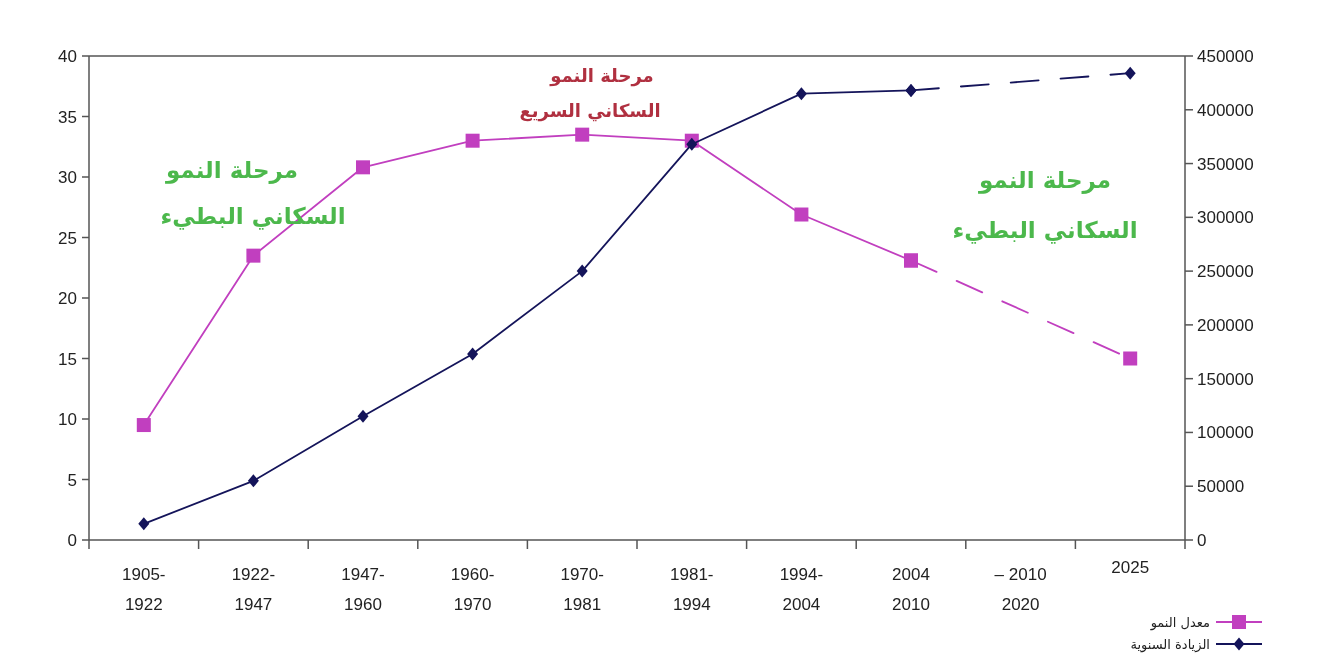 The width and height of the screenshot is (1343, 654). Describe the element at coordinates (472, 589) in the screenshot. I see `x-tick-label: 1960- 1970` at that location.